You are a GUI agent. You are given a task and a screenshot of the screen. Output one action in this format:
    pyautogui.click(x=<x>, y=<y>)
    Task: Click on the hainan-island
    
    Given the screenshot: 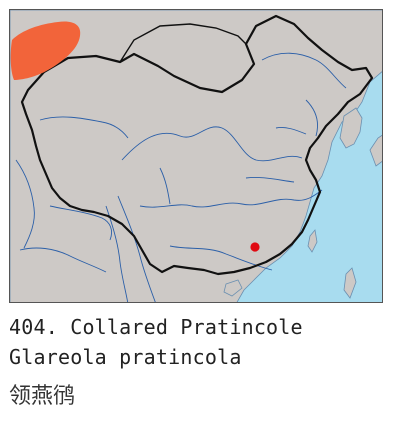 What is the action you would take?
    pyautogui.click(x=233, y=288)
    